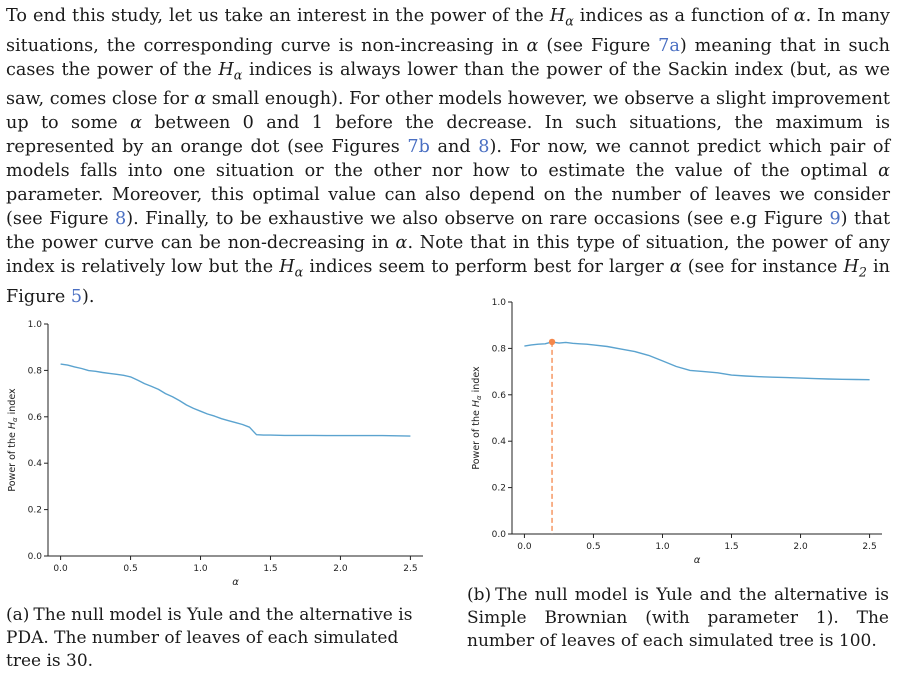 This screenshot has height=673, width=897. What do you see at coordinates (418, 147) in the screenshot?
I see `figure-reference-link: 7b` at bounding box center [418, 147].